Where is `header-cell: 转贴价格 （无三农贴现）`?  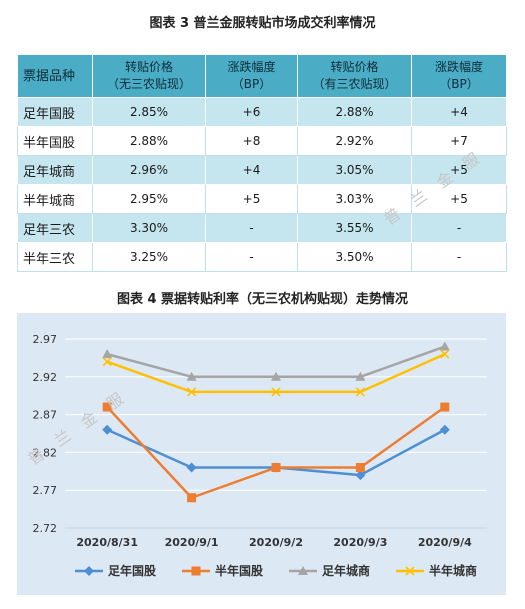
header-cell: 转贴价格 （无三农贴现） is located at coordinates (149, 76).